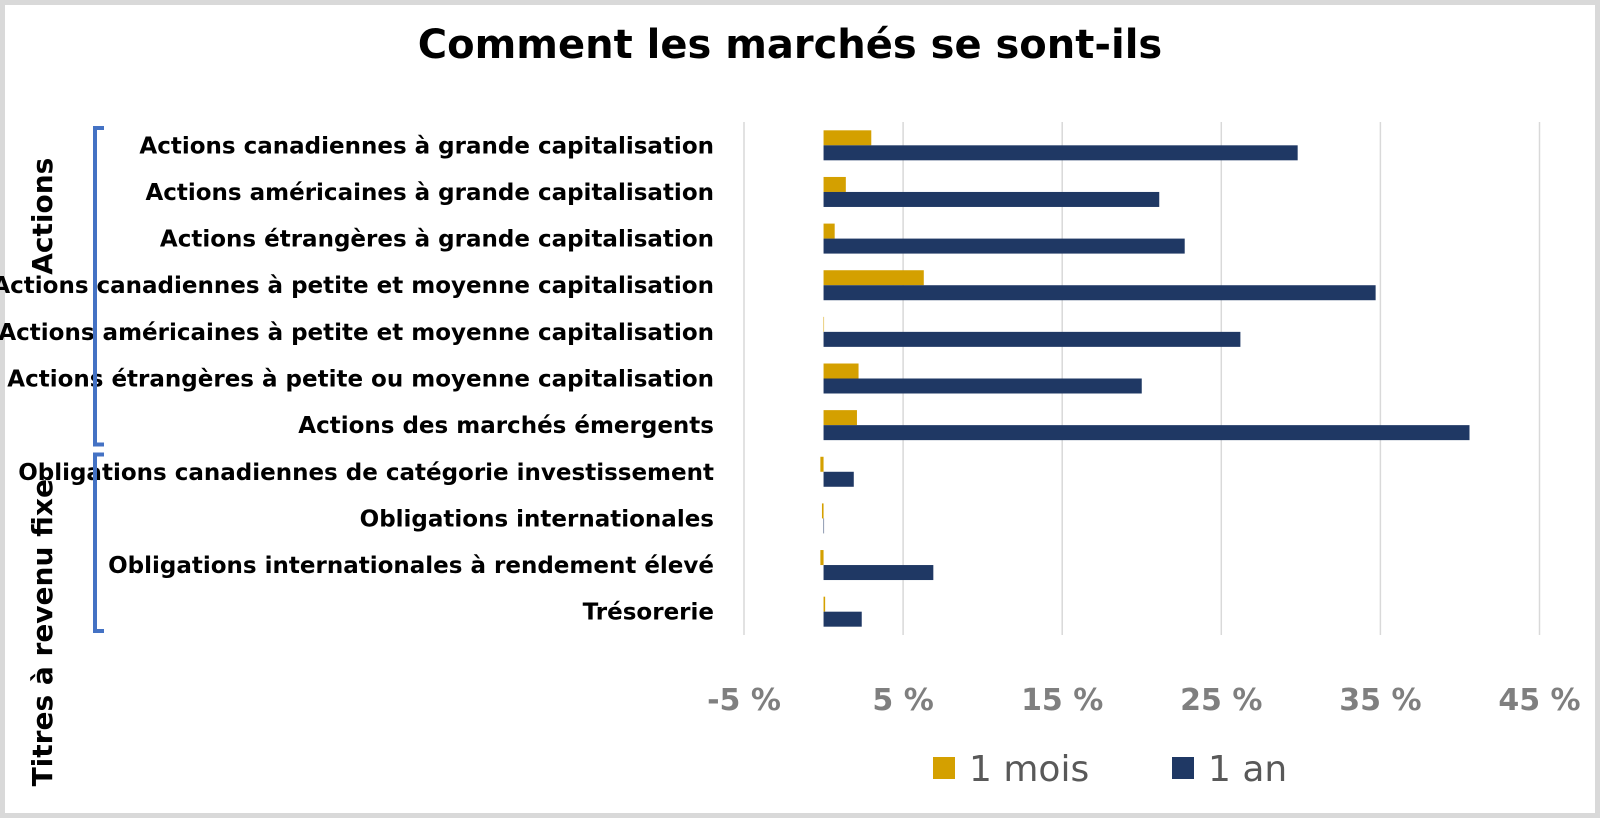 The height and width of the screenshot is (818, 1600). I want to click on category-label: Obligations internationales, so click(537, 519).